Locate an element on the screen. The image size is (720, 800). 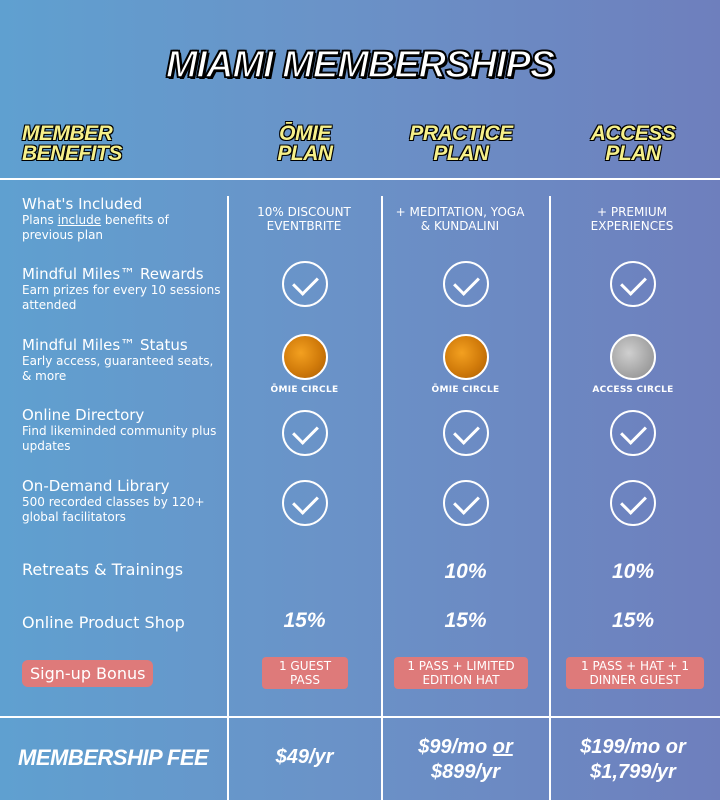
column-header-omie: ŌMIE PLAN is located at coordinates (305, 143).